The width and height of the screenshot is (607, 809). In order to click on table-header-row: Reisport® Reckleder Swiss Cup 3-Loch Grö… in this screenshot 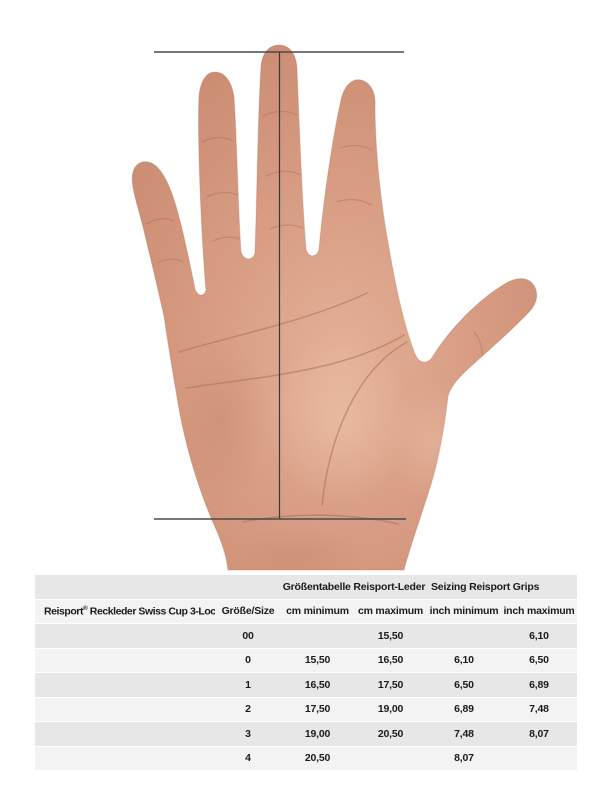, I will do `click(306, 611)`.